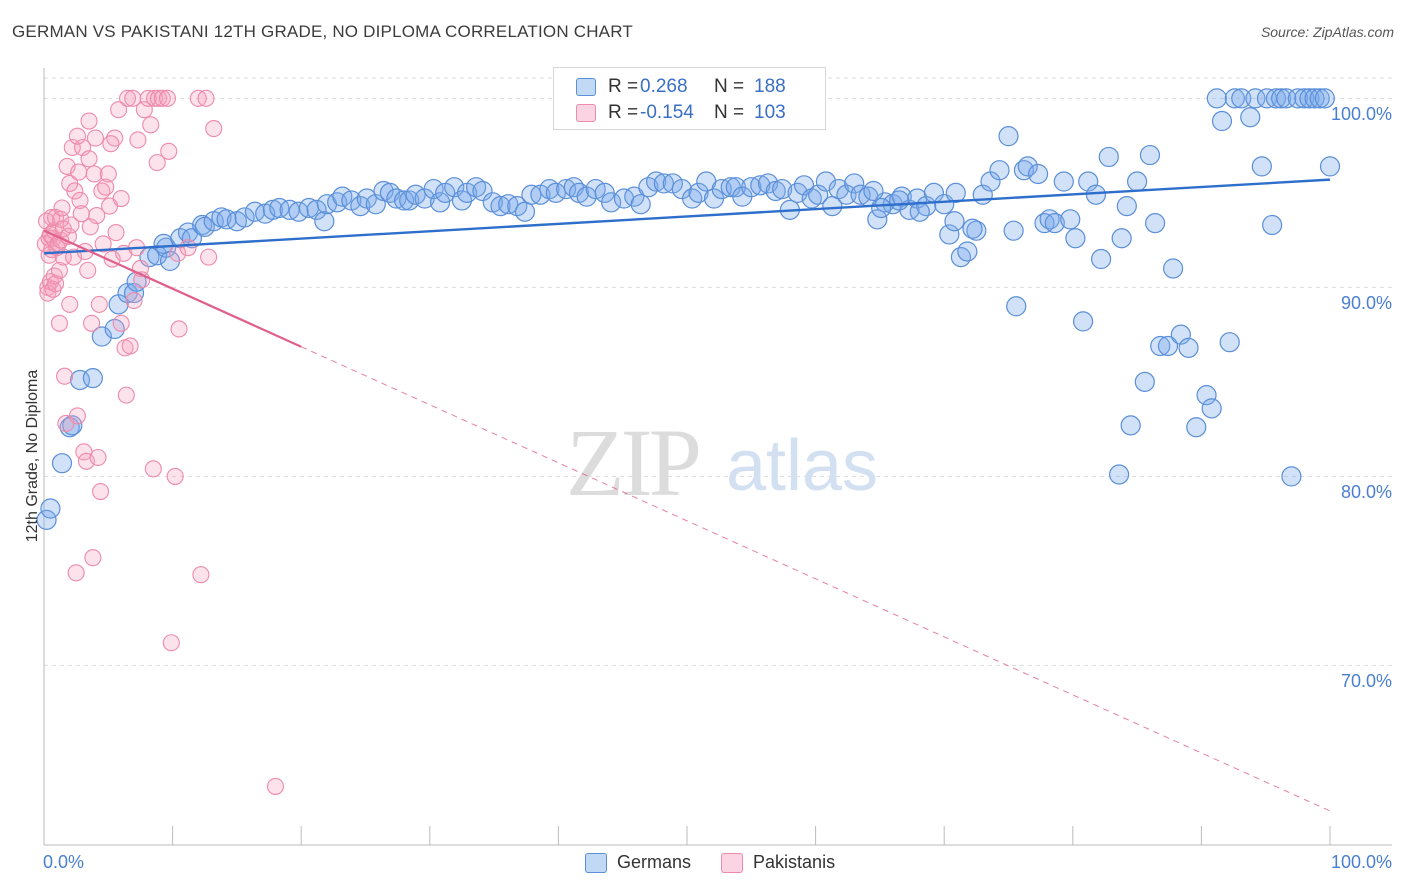 The image size is (1406, 892). What do you see at coordinates (1366, 492) in the screenshot?
I see `y-tick-label: 80.0%` at bounding box center [1366, 492].